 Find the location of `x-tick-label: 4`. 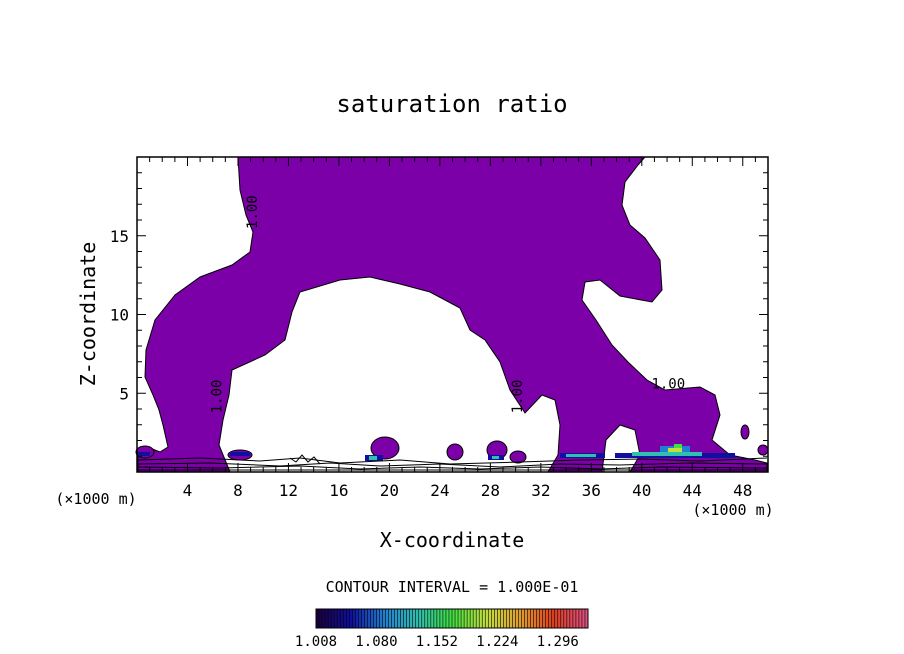

x-tick-label: 4 is located at coordinates (188, 490).